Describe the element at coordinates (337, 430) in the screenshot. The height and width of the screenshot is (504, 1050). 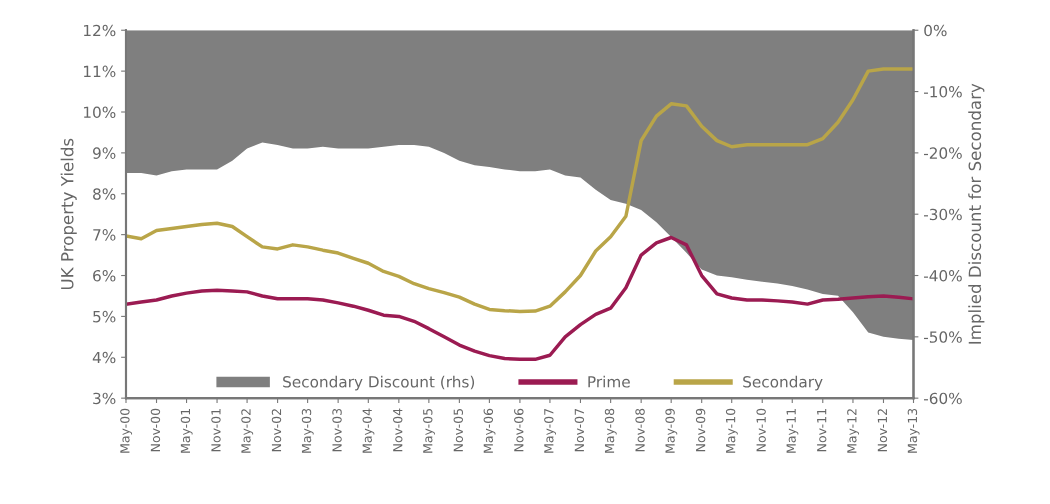
I see `x-tick-label: Nov-03` at that location.